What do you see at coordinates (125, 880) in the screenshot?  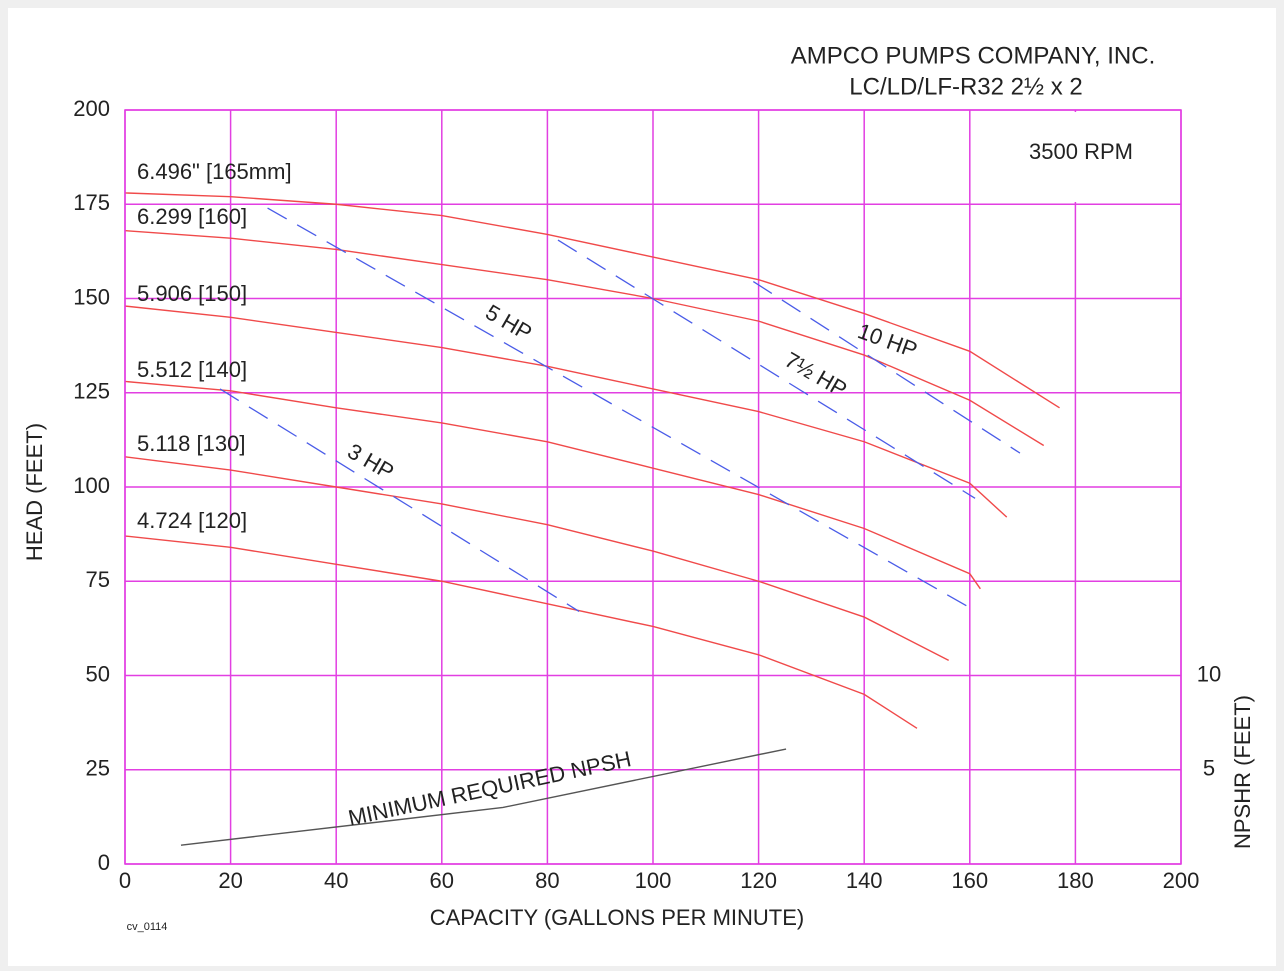 I see `x-tick-label: 0` at bounding box center [125, 880].